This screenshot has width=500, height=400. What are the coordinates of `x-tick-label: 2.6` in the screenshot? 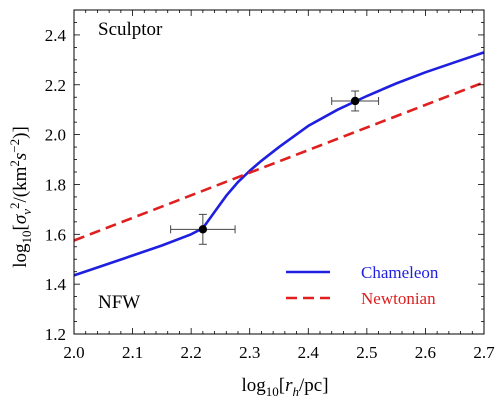 It's located at (425, 352).